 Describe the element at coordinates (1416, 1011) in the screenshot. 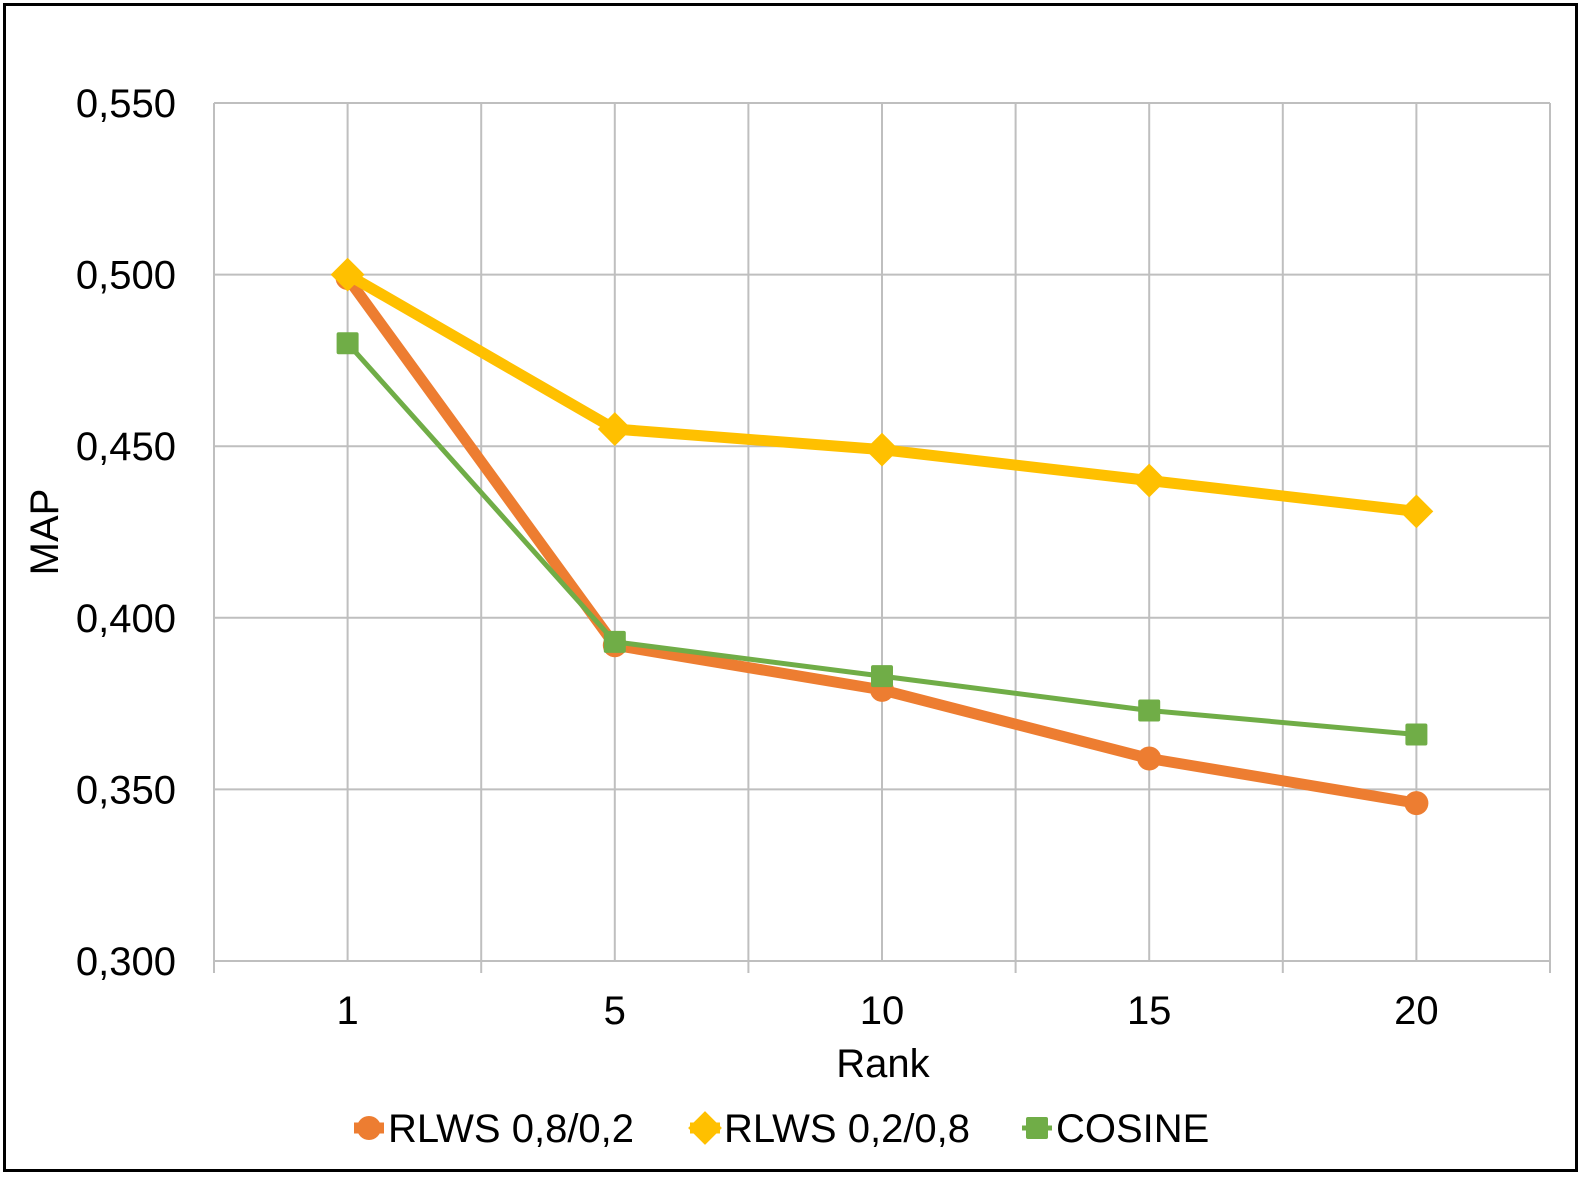

I see `x-tick-label: 20` at that location.